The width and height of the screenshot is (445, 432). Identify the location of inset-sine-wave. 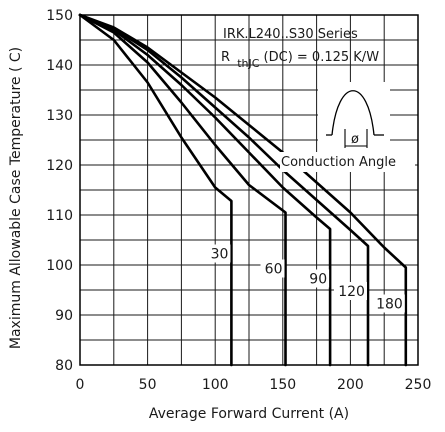
(353, 113).